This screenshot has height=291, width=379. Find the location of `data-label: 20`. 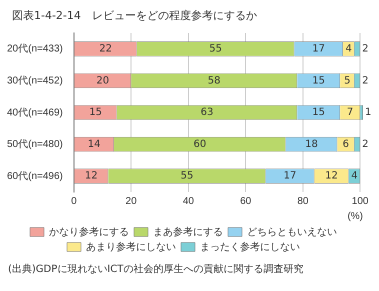

data-label: 20 is located at coordinates (103, 80).